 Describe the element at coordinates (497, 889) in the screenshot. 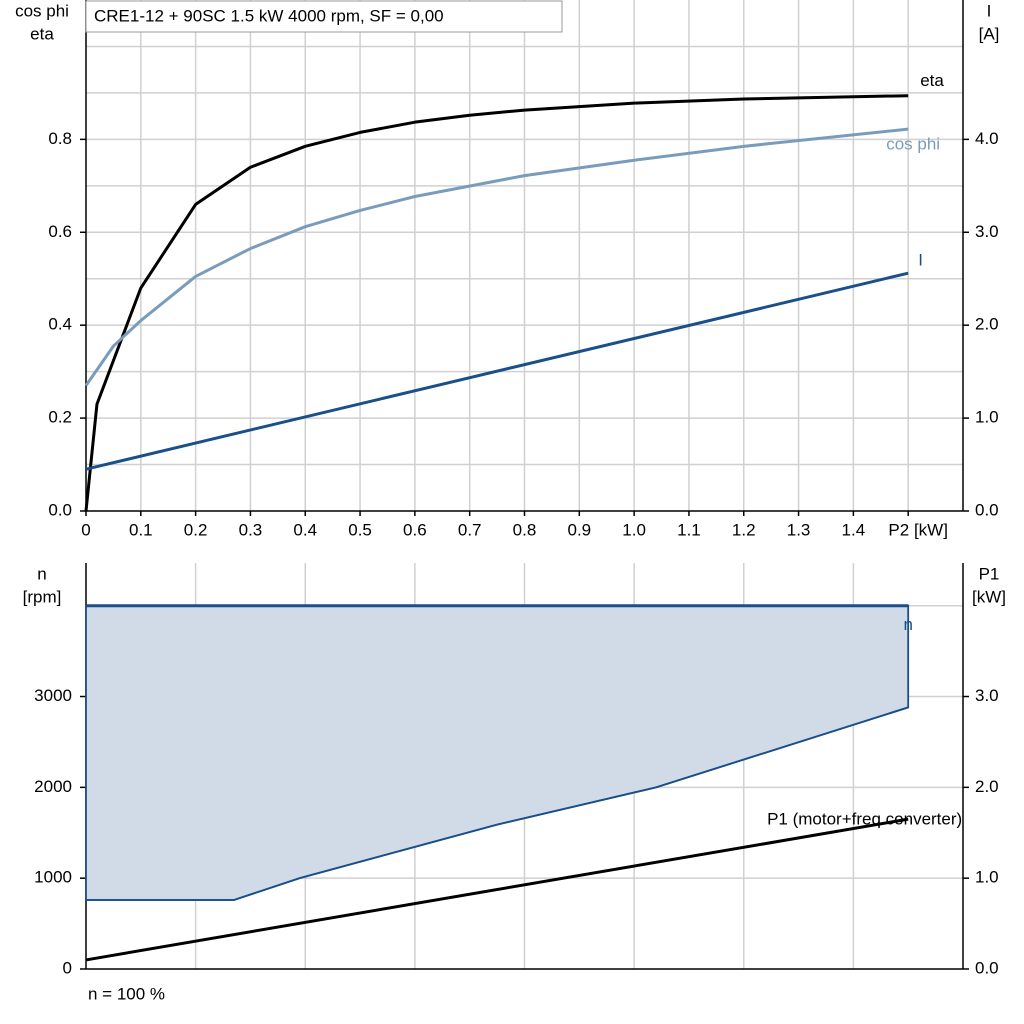

I see `series-line` at that location.